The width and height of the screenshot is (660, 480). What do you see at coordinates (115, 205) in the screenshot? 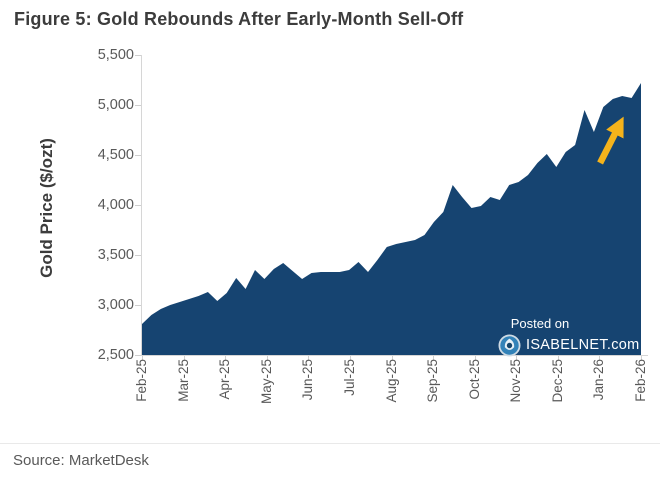
I see `y-tick-label: 4,000` at bounding box center [115, 205].